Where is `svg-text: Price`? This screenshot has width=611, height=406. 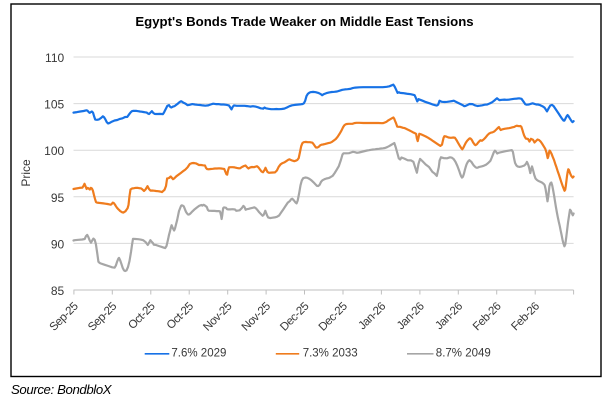
svg-text: Price is located at coordinates (26, 173).